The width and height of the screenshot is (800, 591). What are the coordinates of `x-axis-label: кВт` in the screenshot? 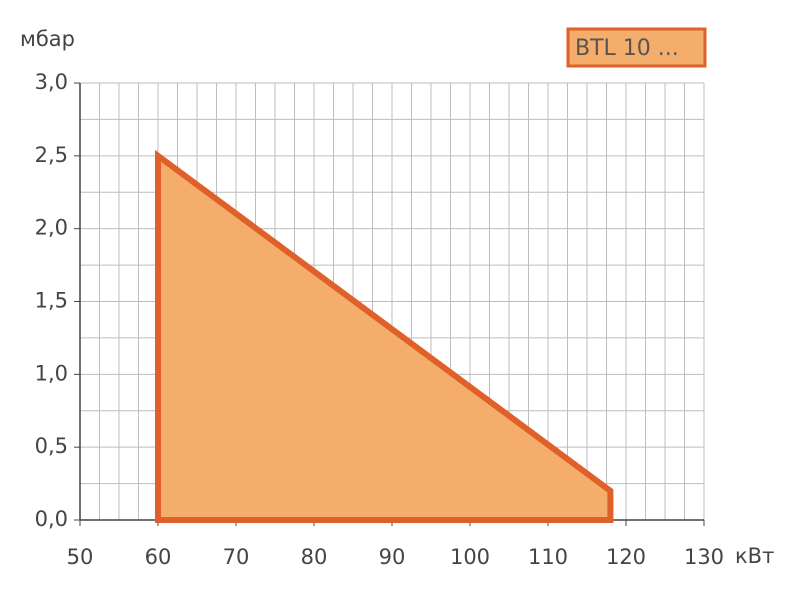 It's located at (754, 556).